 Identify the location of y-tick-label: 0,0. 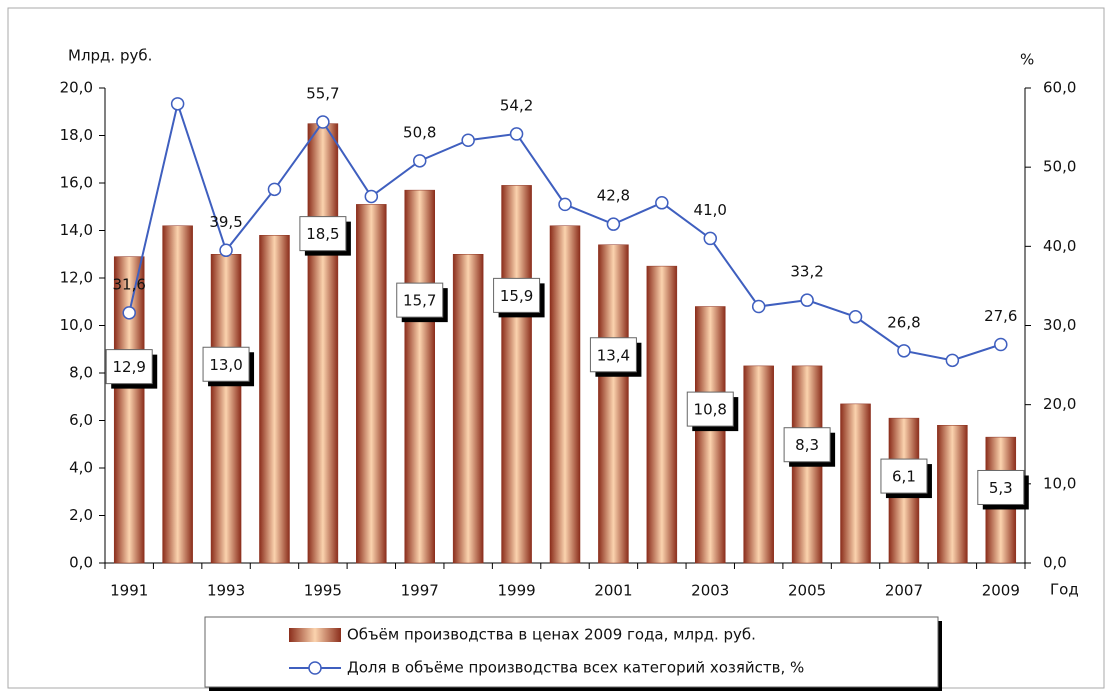
(81, 563).